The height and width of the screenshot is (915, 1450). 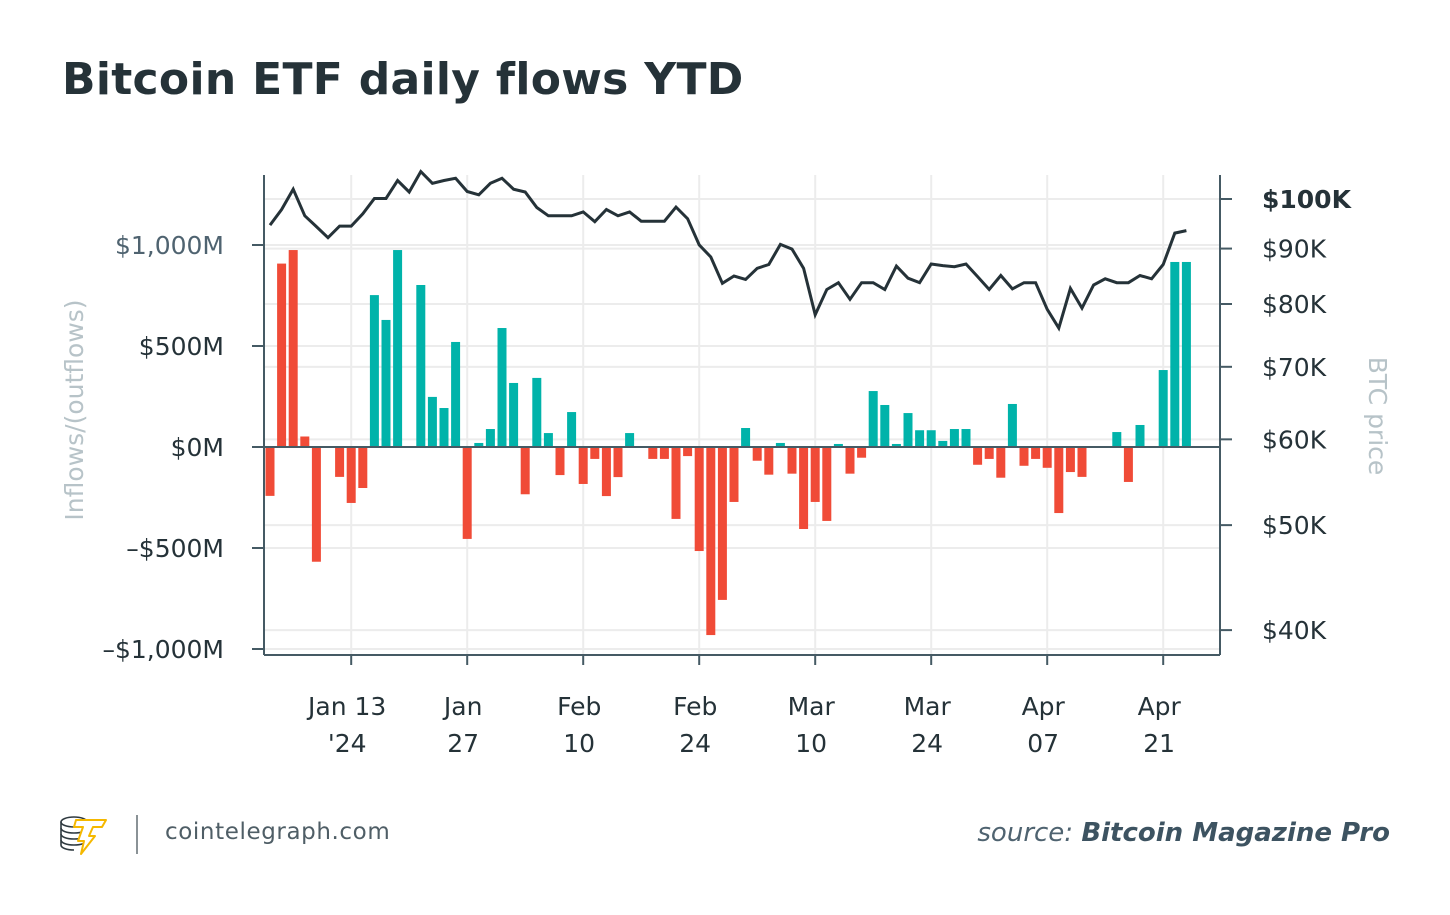 What do you see at coordinates (74, 409) in the screenshot?
I see `left-axis-title: Inflows/(outflows)` at bounding box center [74, 409].